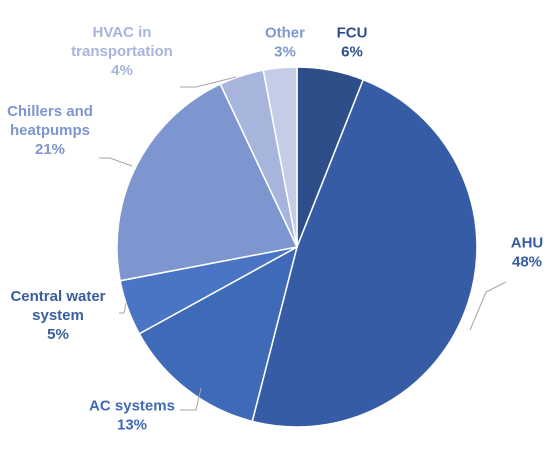  Describe the element at coordinates (285, 52) in the screenshot. I see `slice-value-label: 3%` at that location.